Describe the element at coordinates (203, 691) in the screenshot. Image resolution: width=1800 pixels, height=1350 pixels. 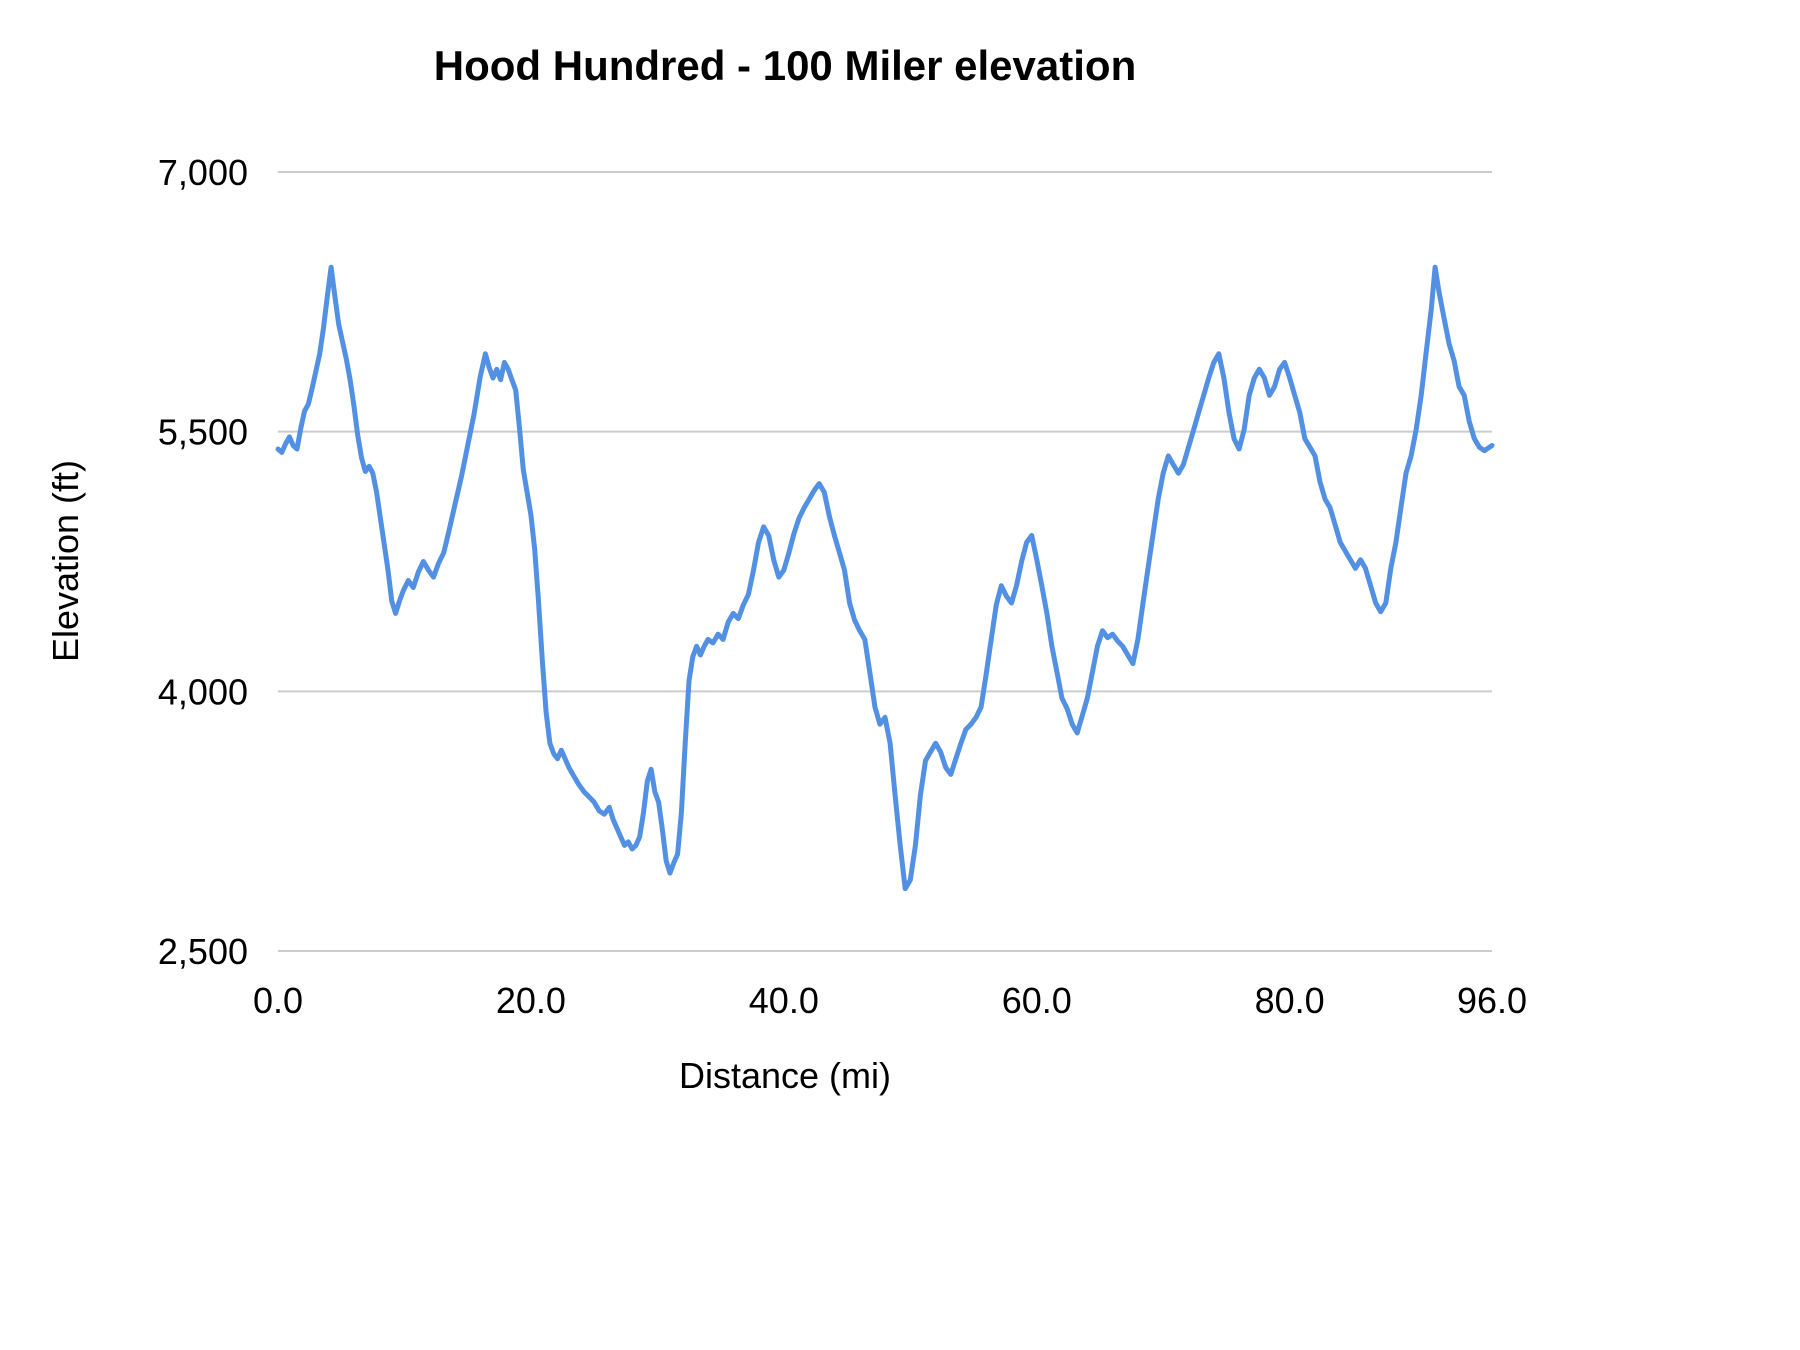
I see `y-tick-label: 4,000` at that location.